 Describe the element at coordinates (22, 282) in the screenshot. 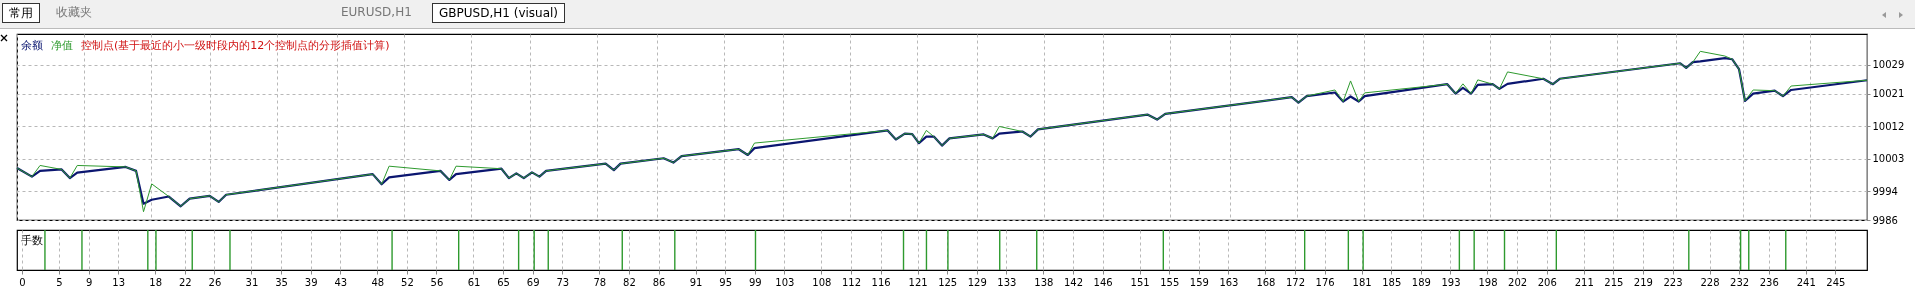

I see `x-tick-label: 0` at that location.